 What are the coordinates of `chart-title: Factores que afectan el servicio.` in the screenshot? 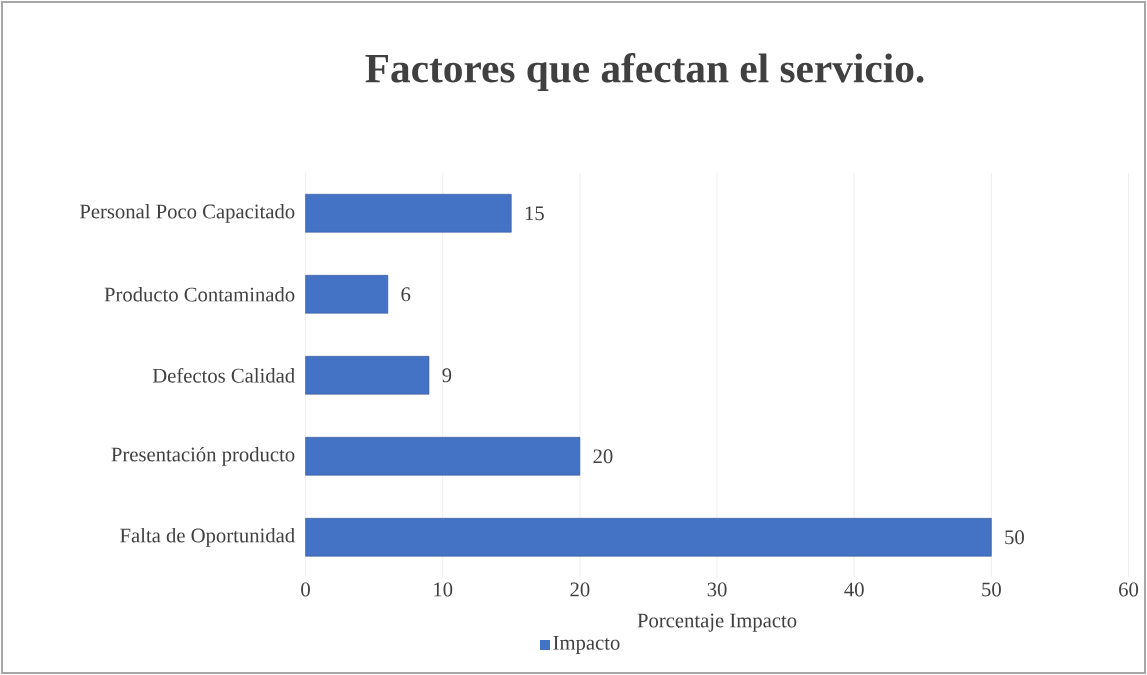 It's located at (644, 72).